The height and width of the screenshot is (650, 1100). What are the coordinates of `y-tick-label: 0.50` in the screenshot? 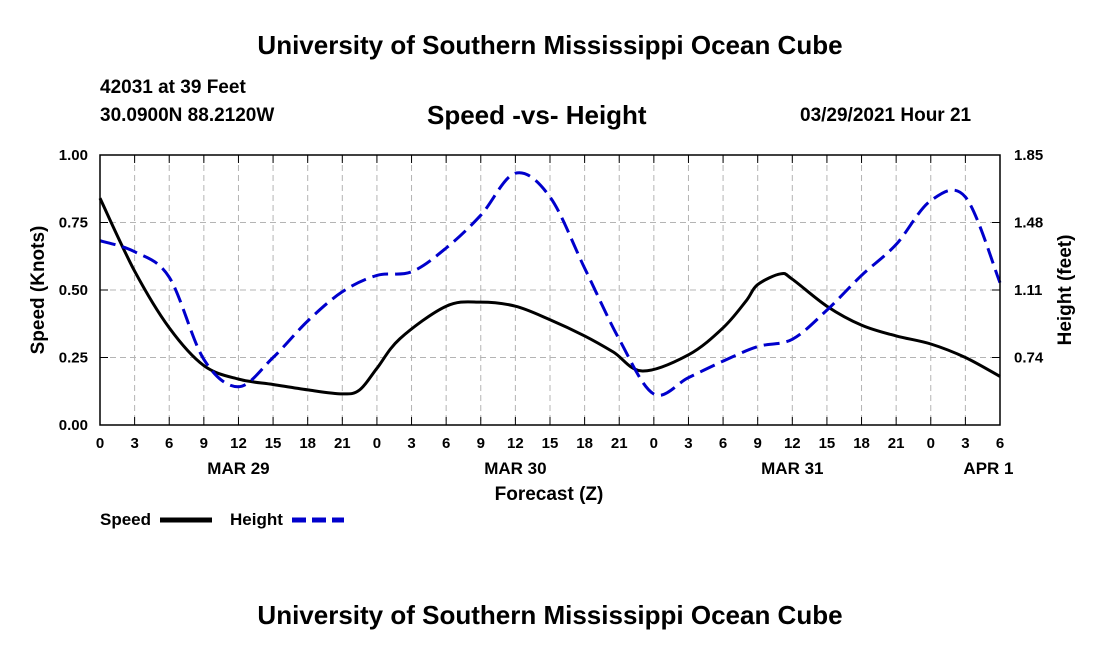 It's located at (73, 290).